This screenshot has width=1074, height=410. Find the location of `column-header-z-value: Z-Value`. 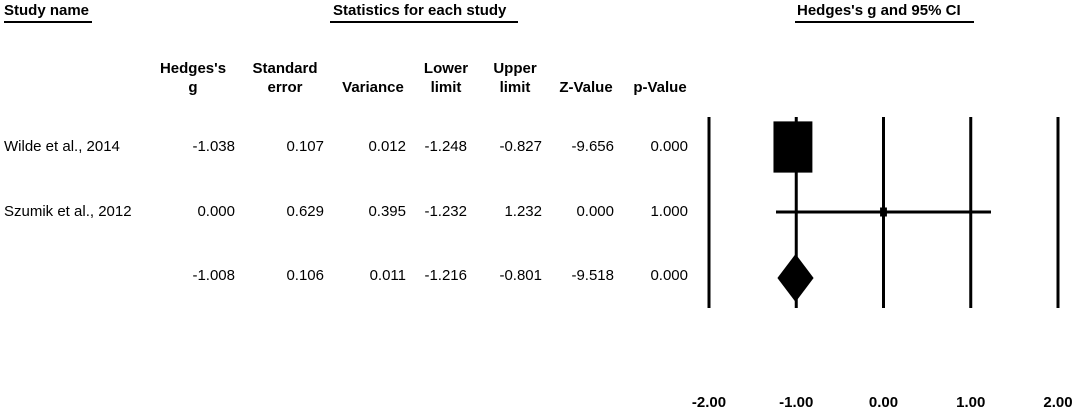

column-header-z-value: Z-Value is located at coordinates (586, 78).